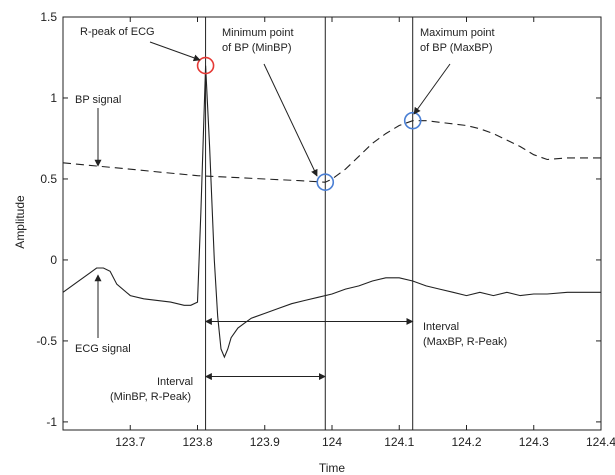 This screenshot has height=475, width=615. What do you see at coordinates (51, 422) in the screenshot?
I see `y-tick-label: -1` at bounding box center [51, 422].